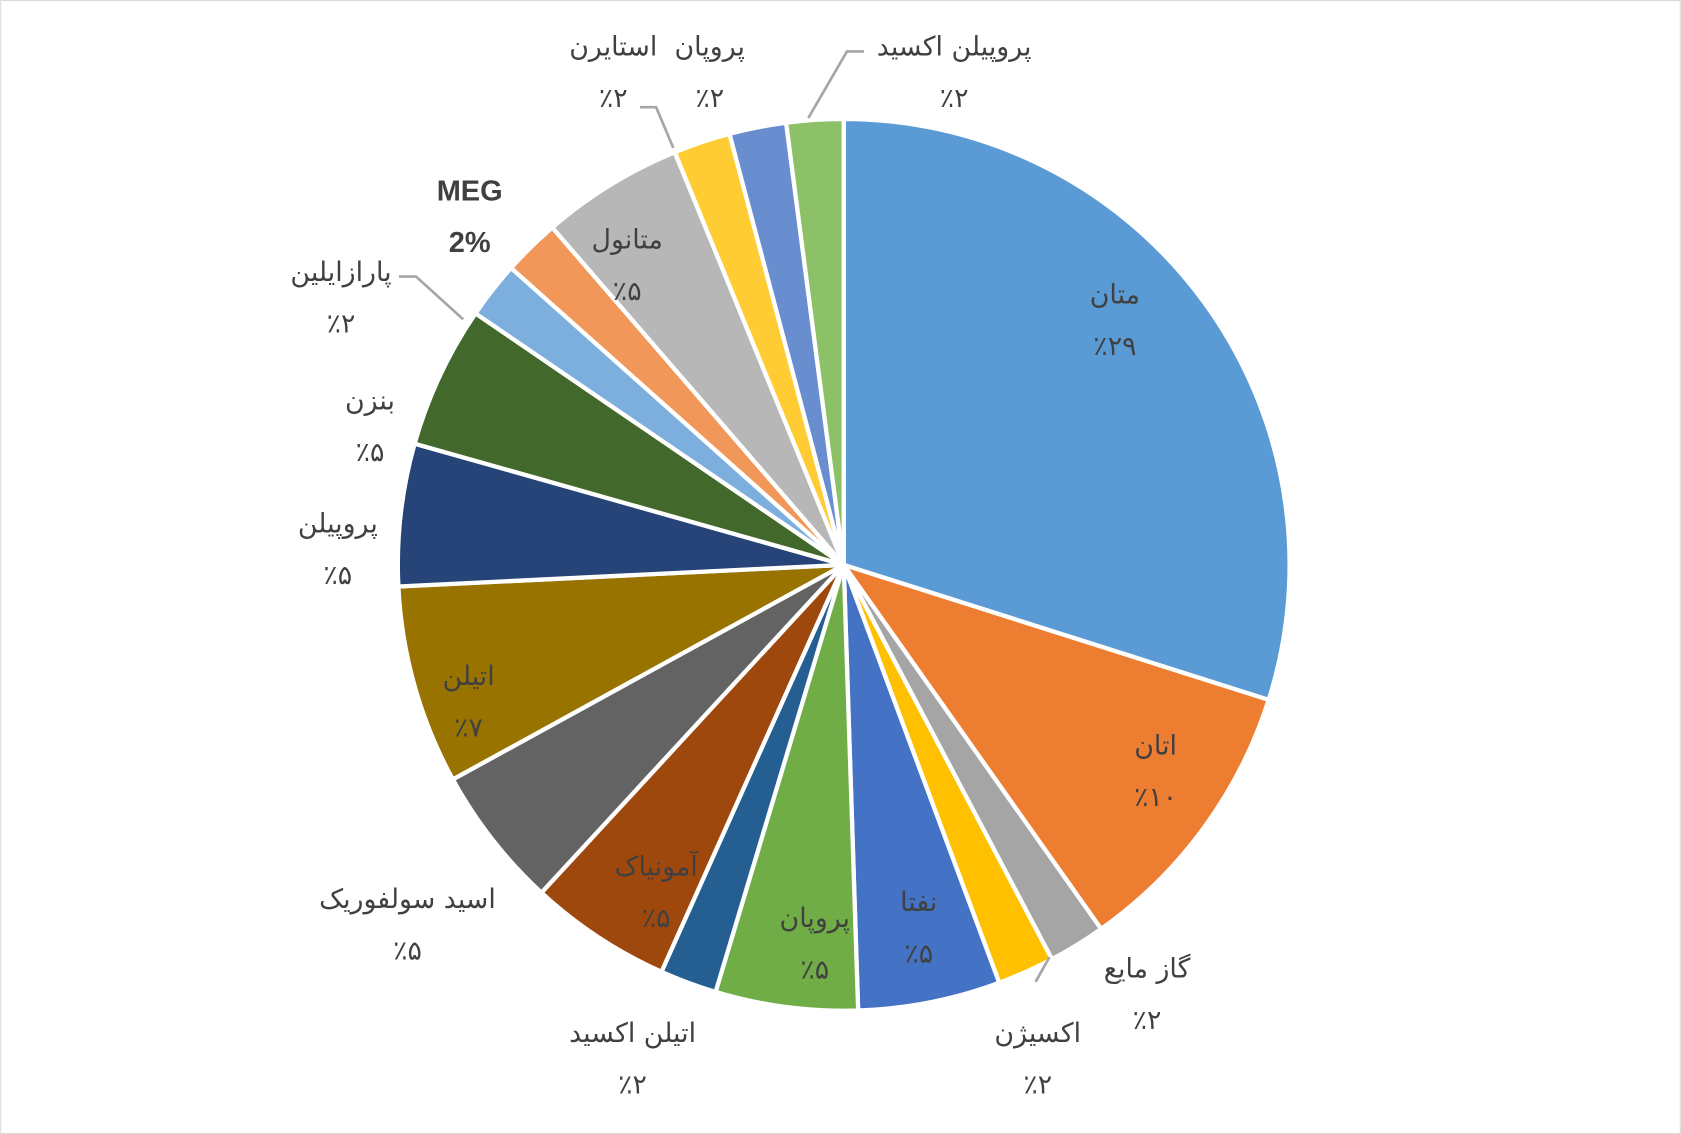 This screenshot has height=1134, width=1681. I want to click on category-label: پارازایلین, so click(340, 272).